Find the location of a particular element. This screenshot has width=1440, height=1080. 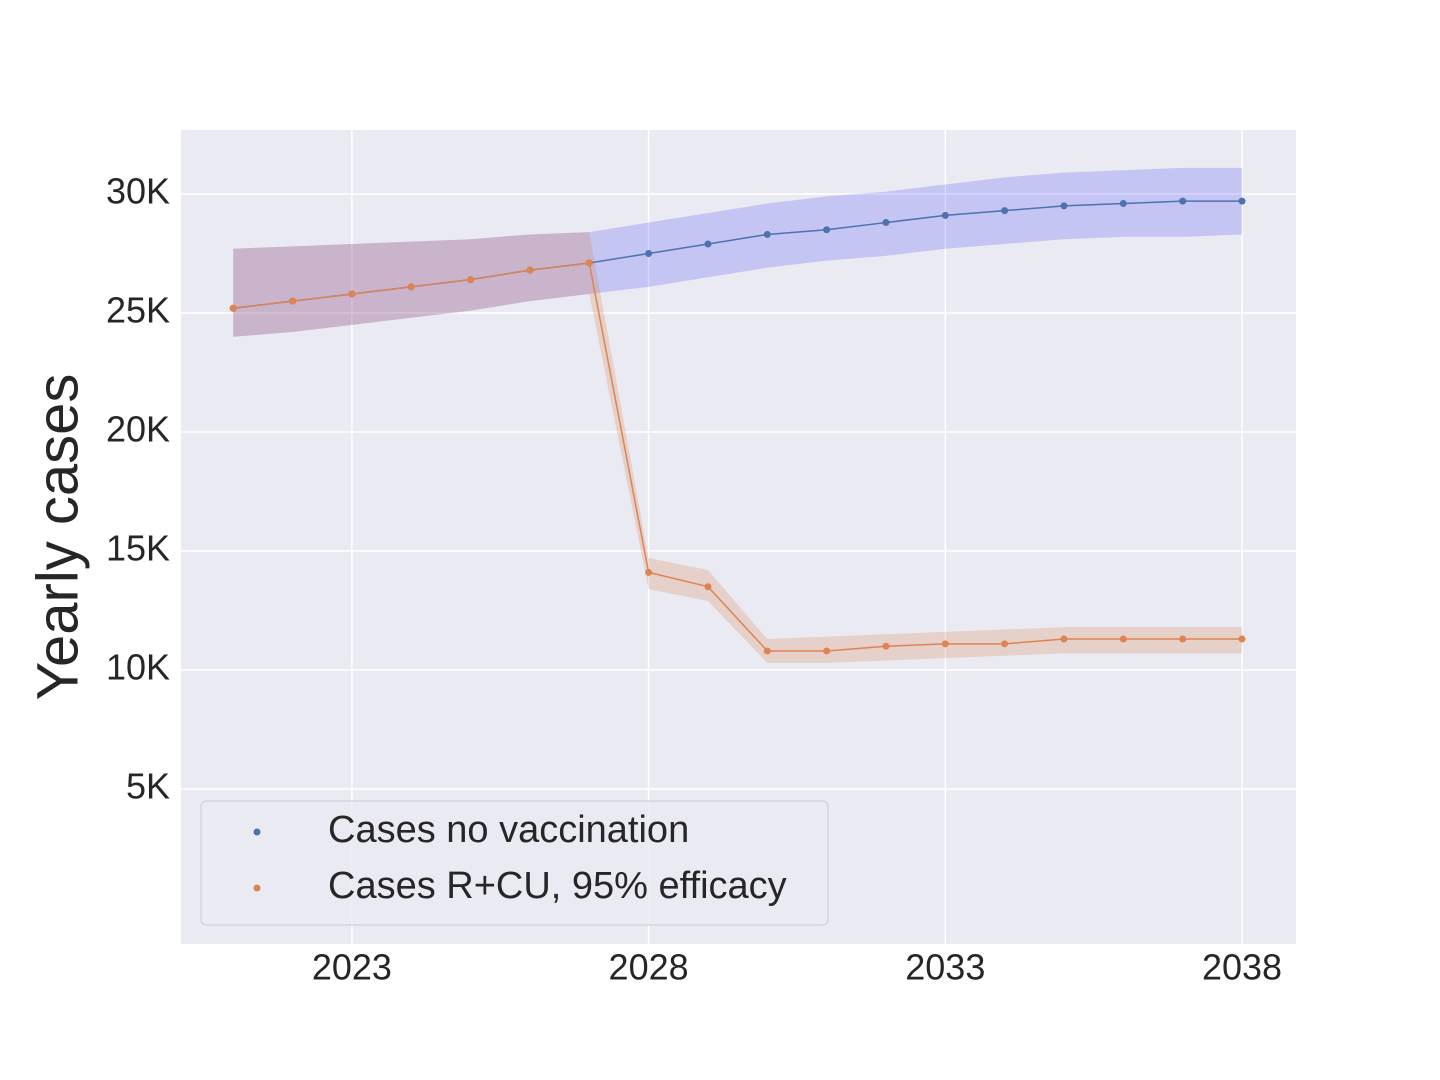

legend-label: Cases no vaccination is located at coordinates (508, 830).